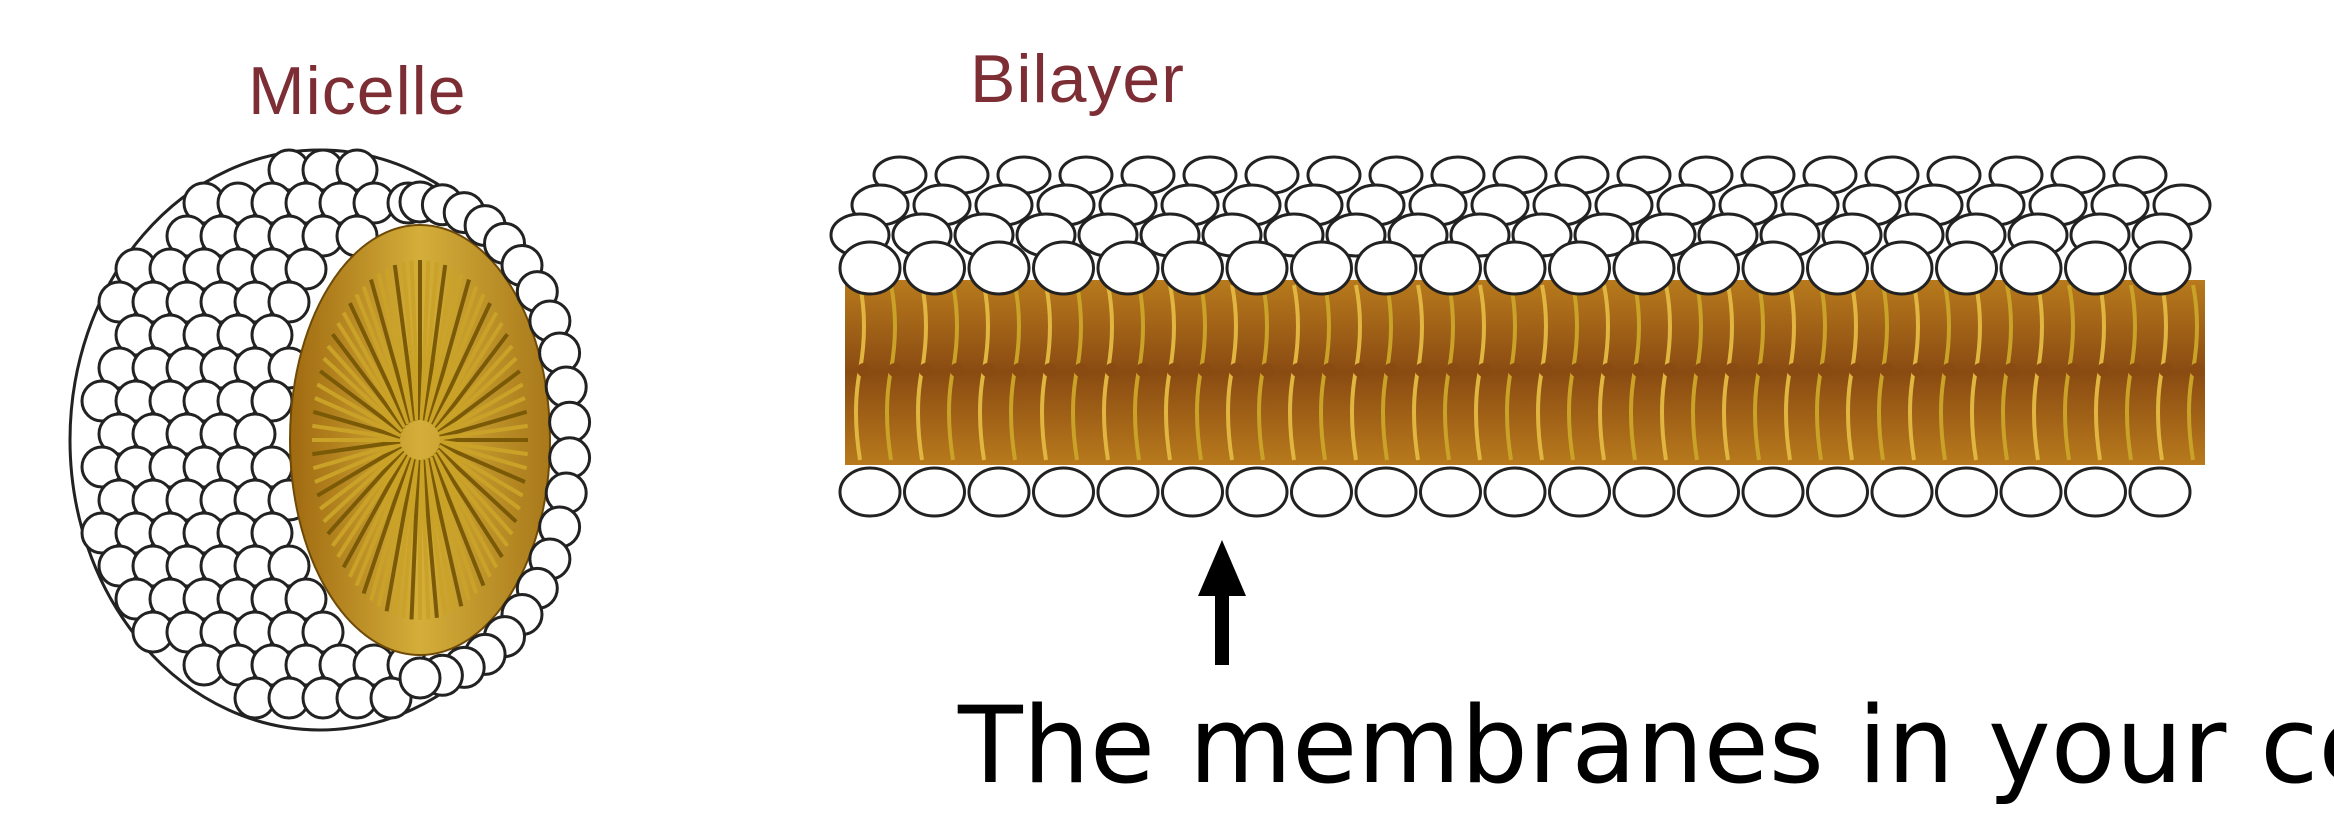  Describe the element at coordinates (357, 91) in the screenshot. I see `micelle-label: Micelle` at that location.